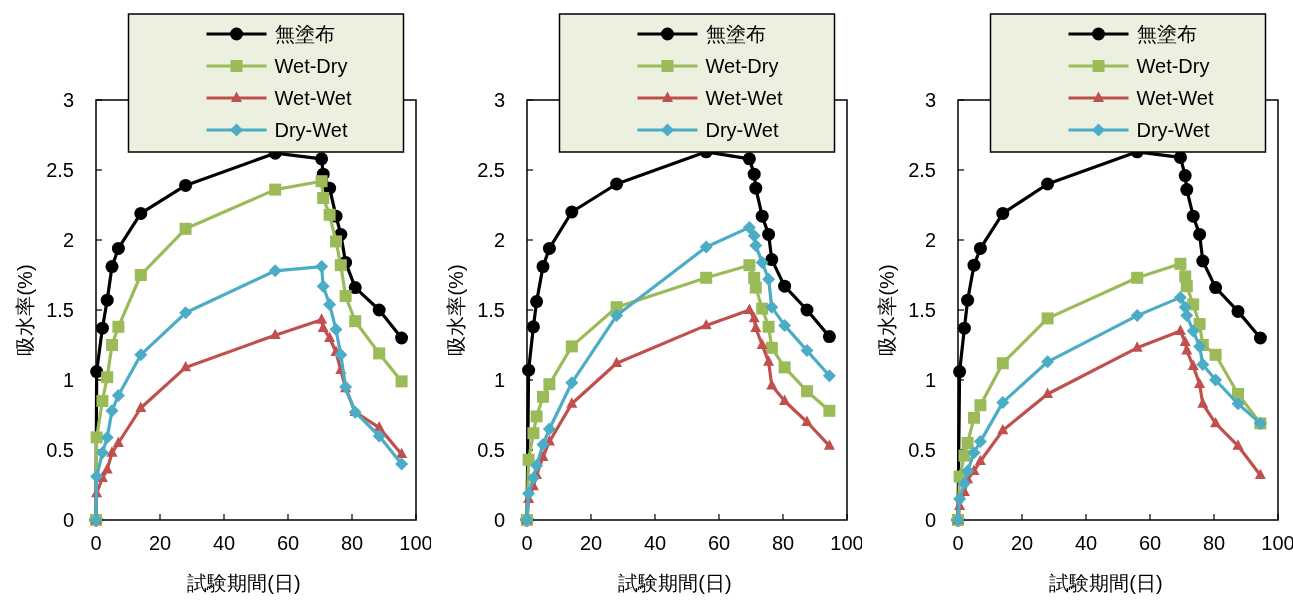  I want to click on x-tick-label: 20, so click(1022, 543).